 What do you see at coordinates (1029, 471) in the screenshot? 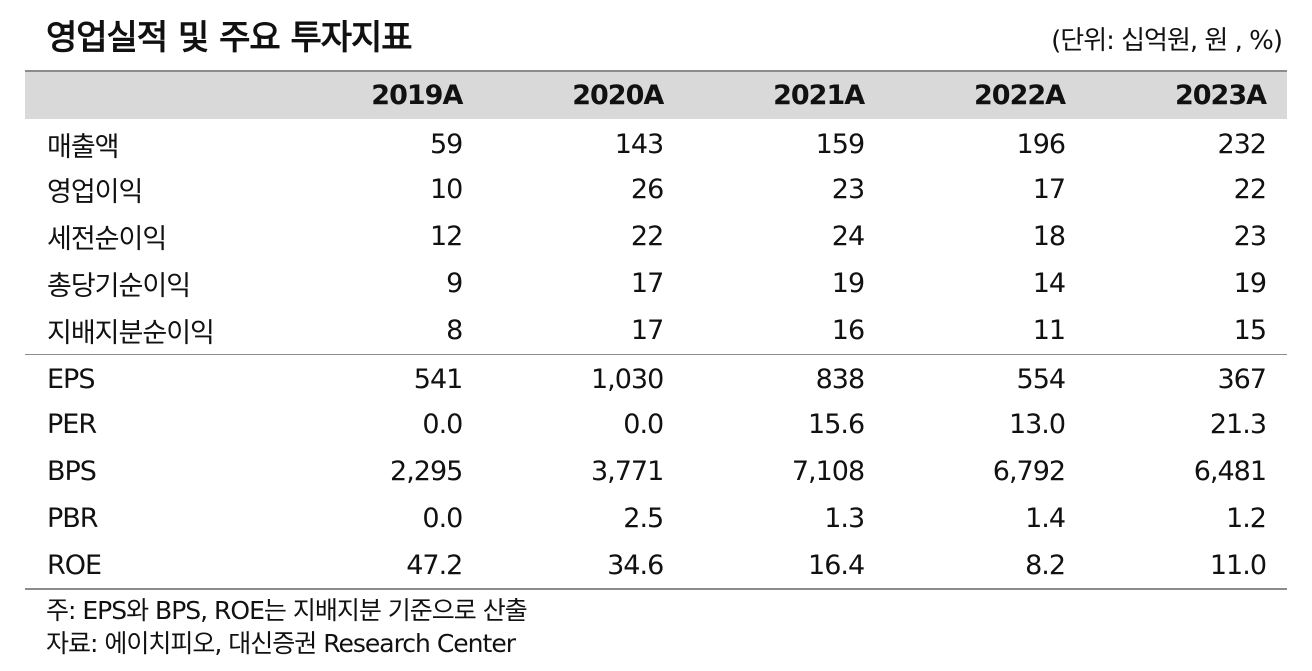
I see `cell-value: 6,792` at bounding box center [1029, 471].